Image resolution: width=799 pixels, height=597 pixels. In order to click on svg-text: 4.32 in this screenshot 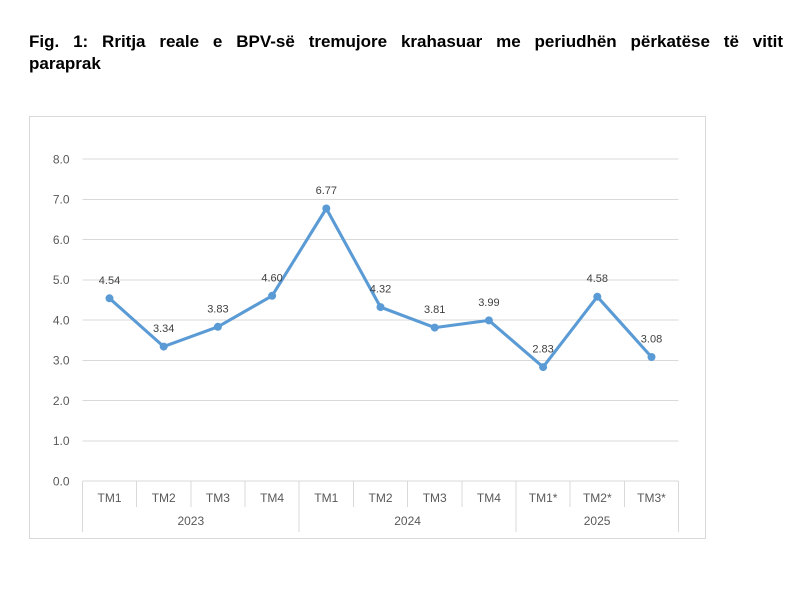, I will do `click(380, 290)`.